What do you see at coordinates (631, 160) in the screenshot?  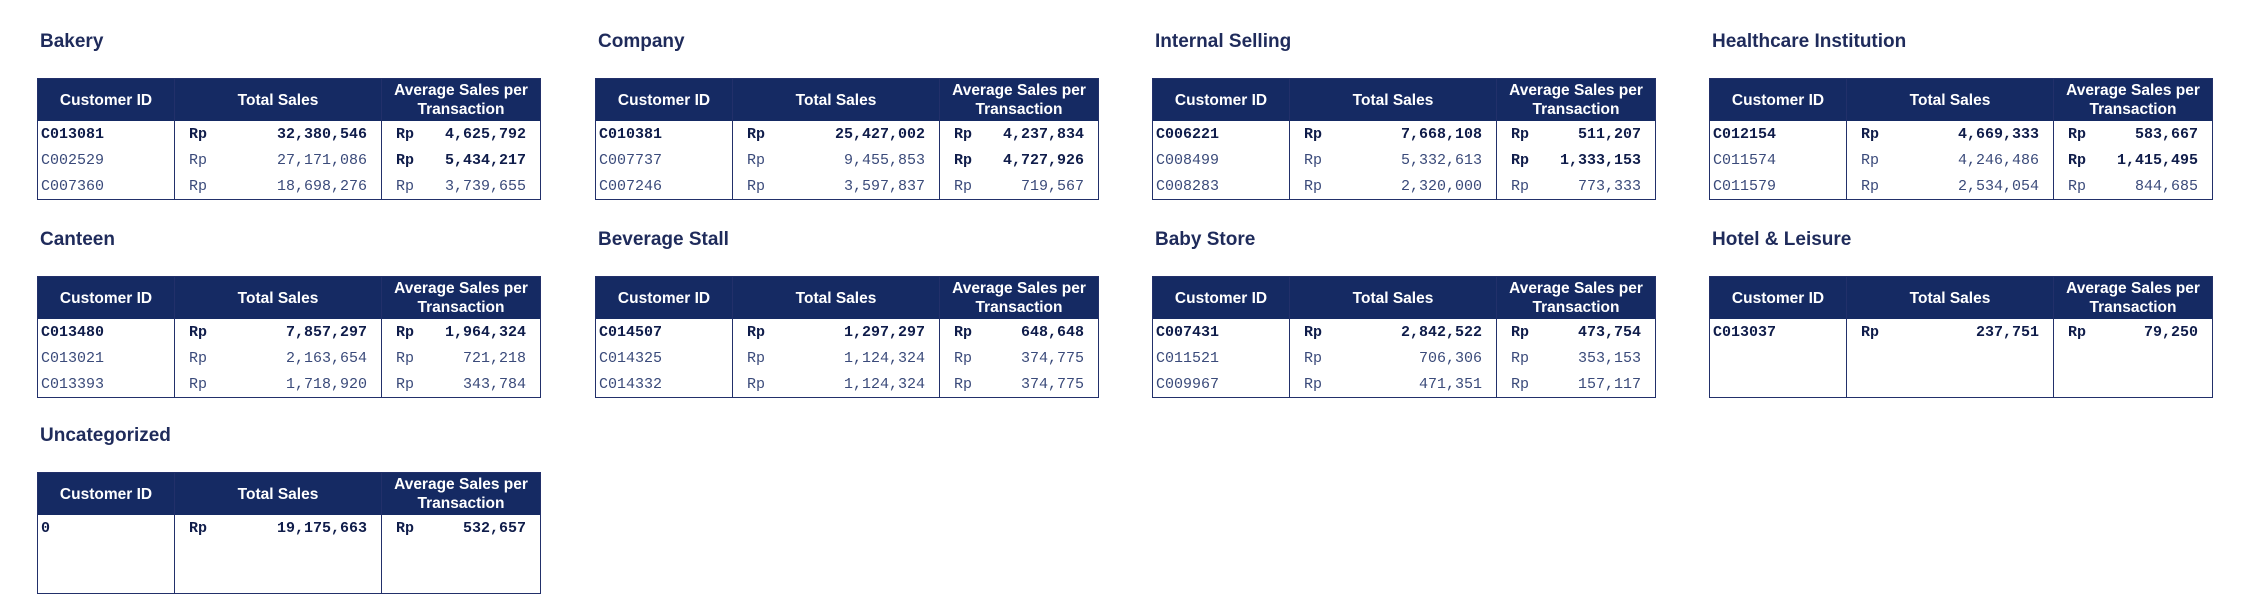 I see `customer-id-cell: C007737` at bounding box center [631, 160].